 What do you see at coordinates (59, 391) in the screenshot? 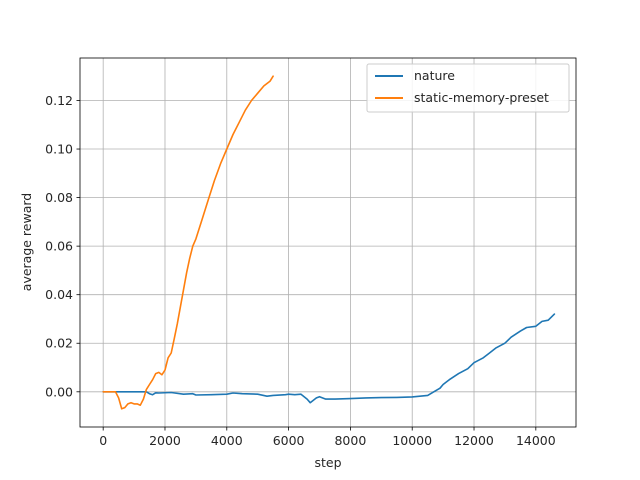
I see `y-tick-label: 0.00` at bounding box center [59, 391].